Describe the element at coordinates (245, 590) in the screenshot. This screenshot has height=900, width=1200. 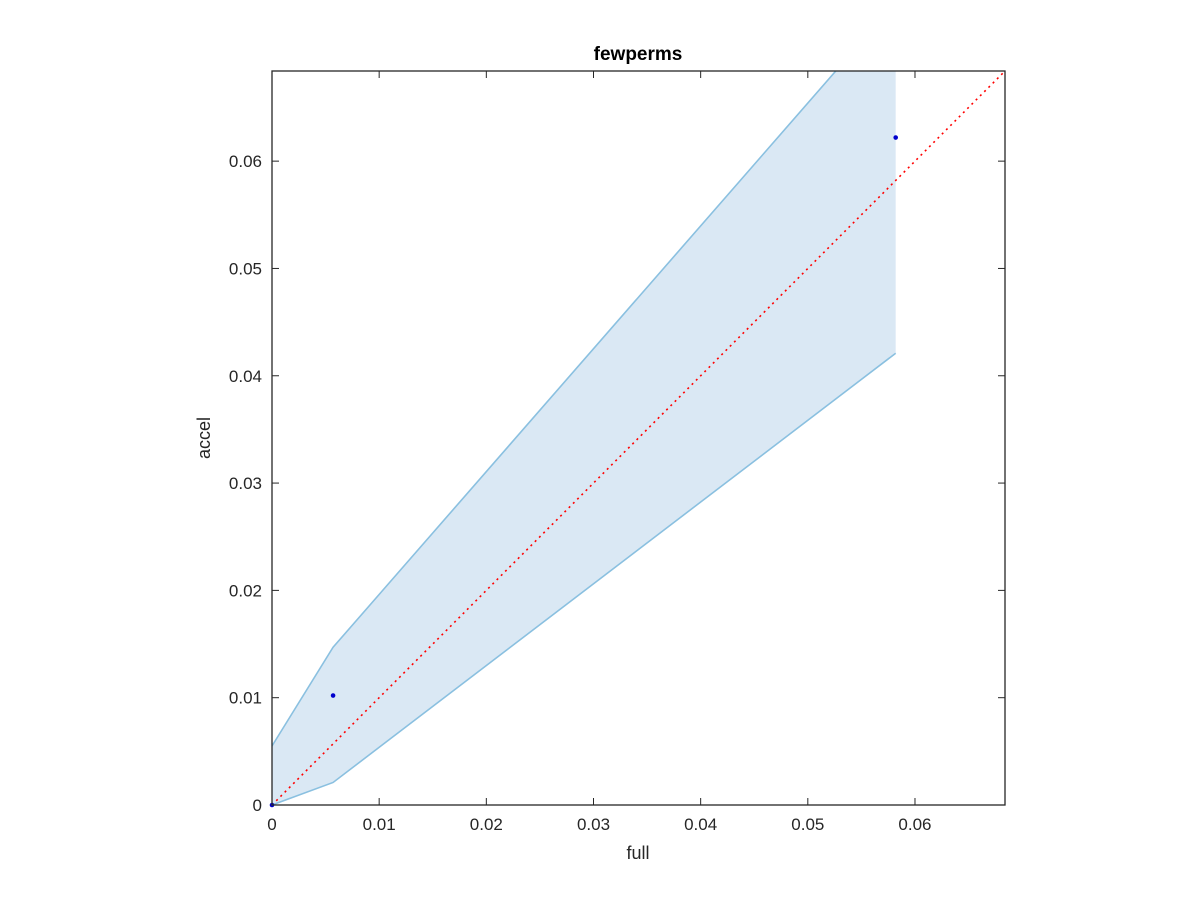
I see `y-tick-label: 0.02` at that location.